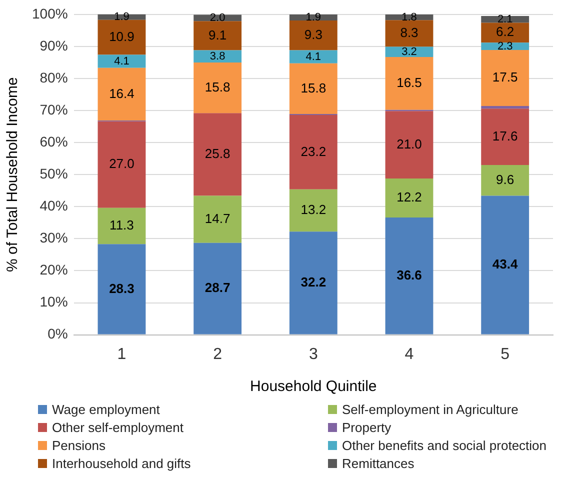 The image size is (573, 478). Describe the element at coordinates (118, 427) in the screenshot. I see `legend-label: Other self-employment` at that location.